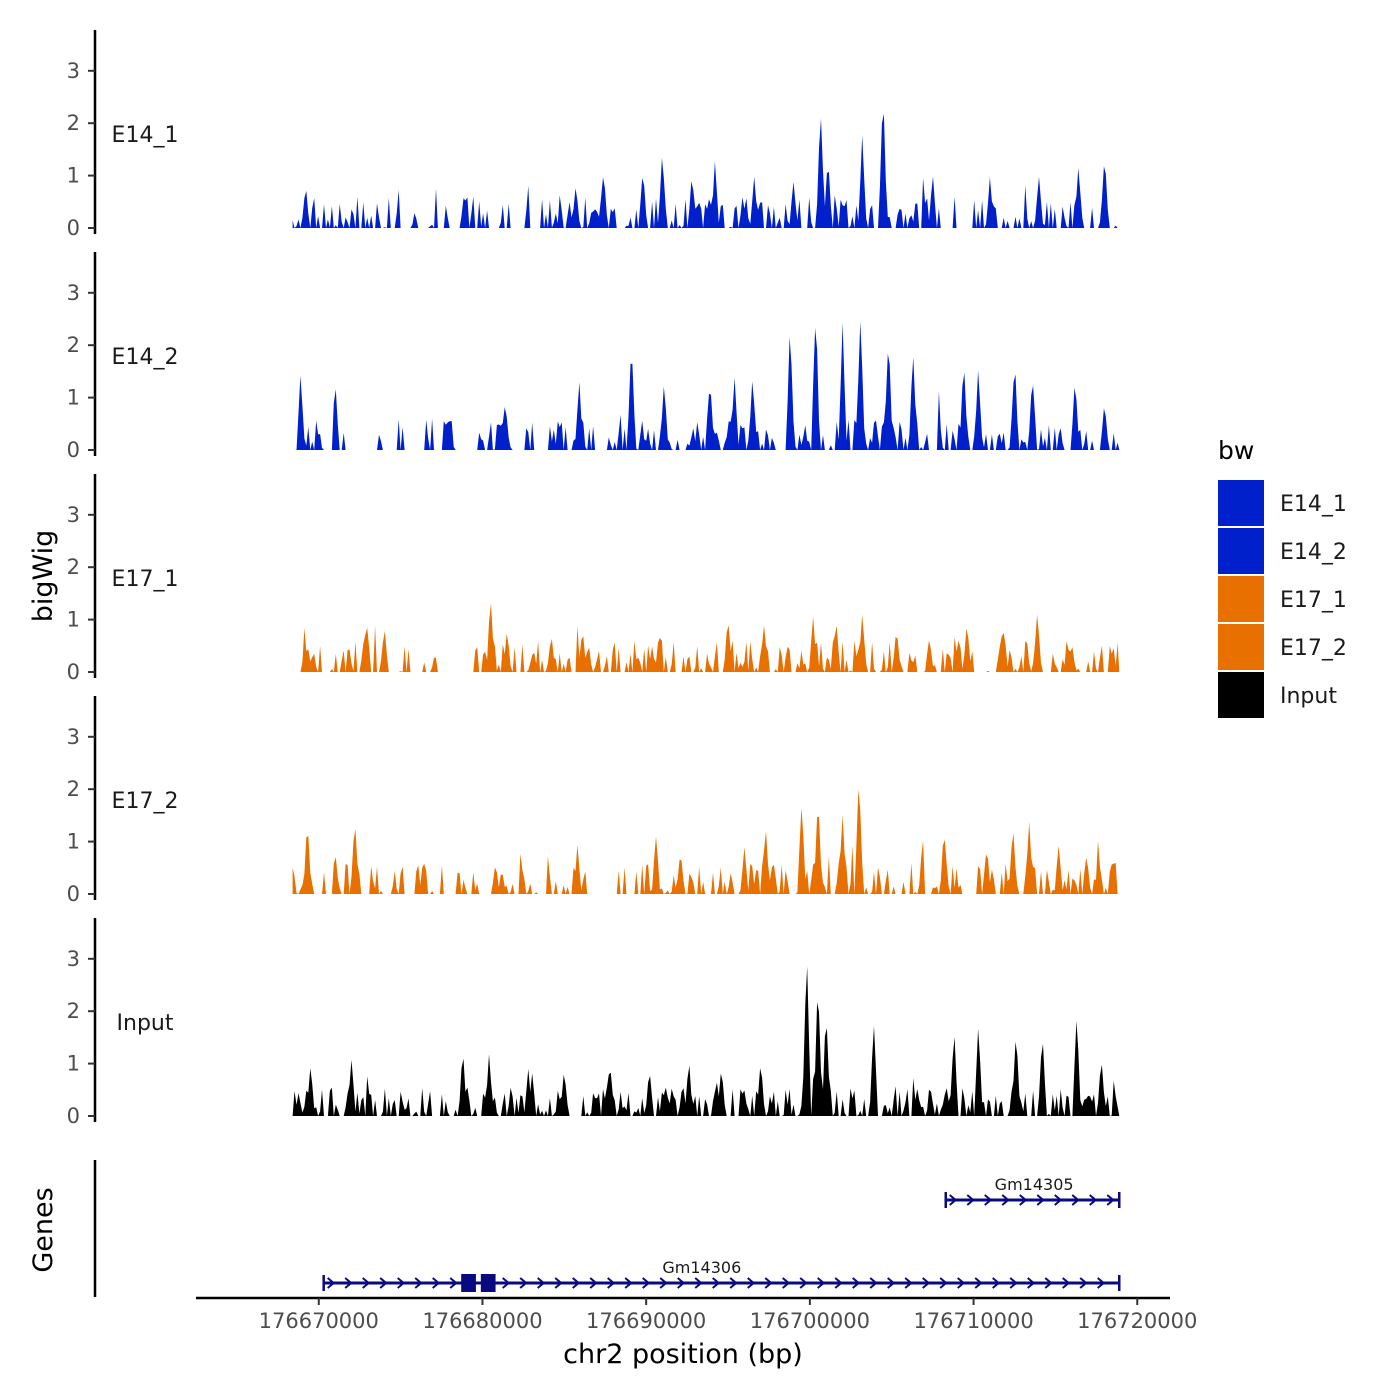 This screenshot has width=1400, height=1400. What do you see at coordinates (973, 1321) in the screenshot?
I see `x-tick-label: 176710000` at bounding box center [973, 1321].